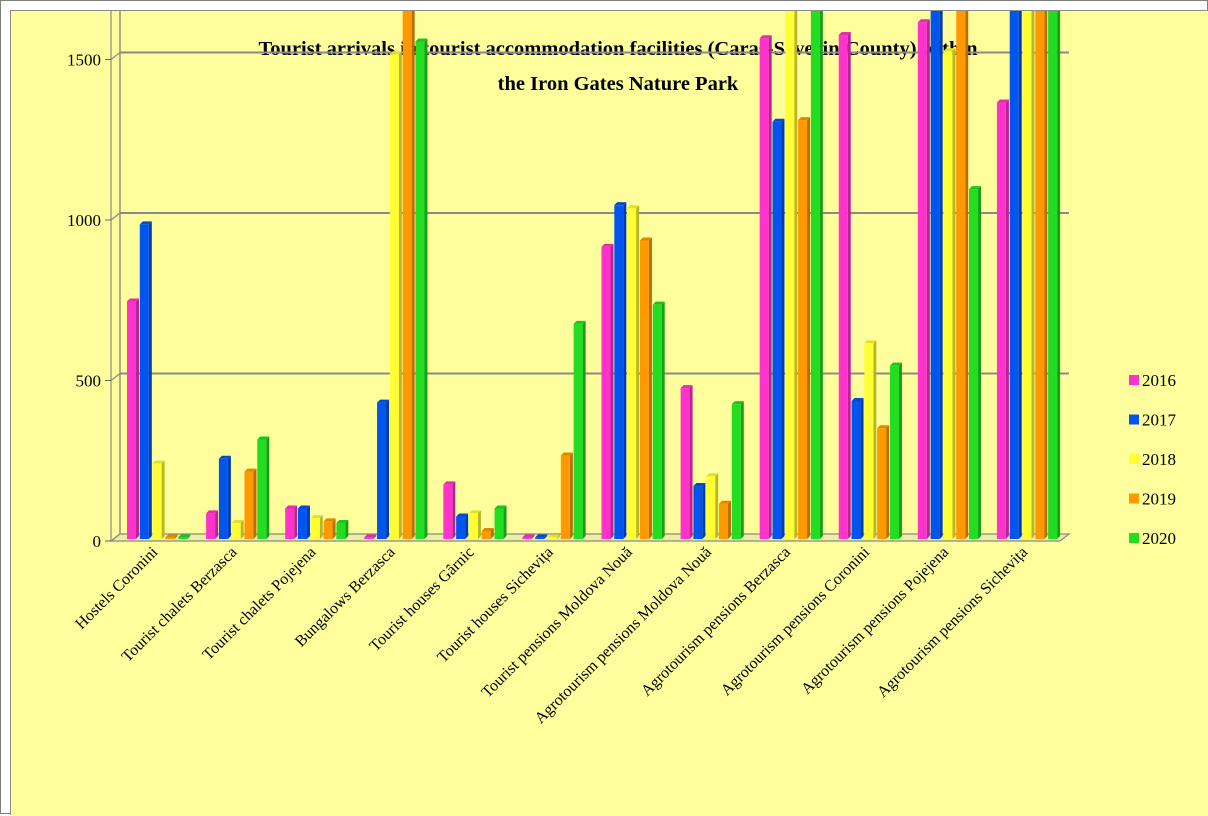 This screenshot has width=1208, height=816. What do you see at coordinates (623, 635) in the screenshot?
I see `x-tick-label: Agrotourism pensions Moldova Nouă` at bounding box center [623, 635].